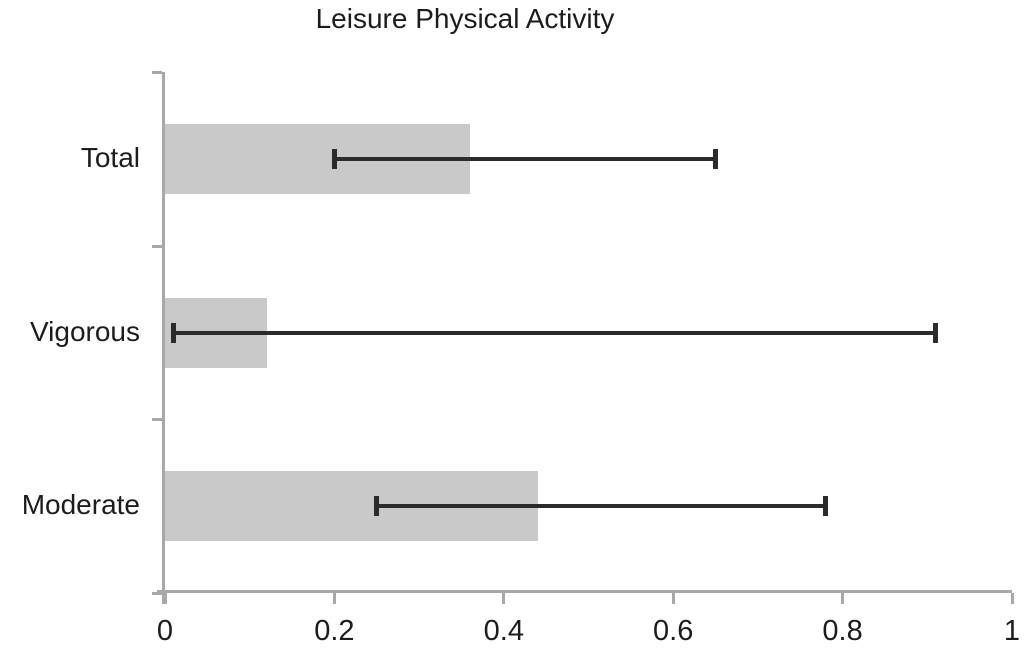 This screenshot has width=1024, height=658. Describe the element at coordinates (165, 631) in the screenshot. I see `x-tick-label: 0` at that location.